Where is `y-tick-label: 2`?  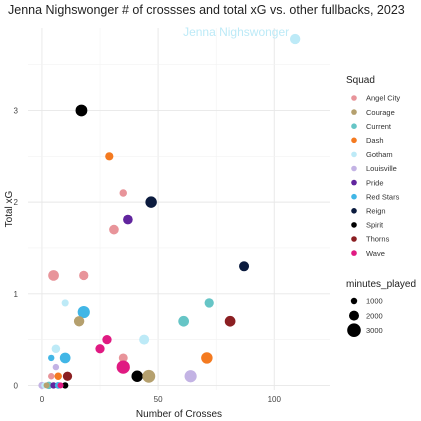
y-tick-label: 2 is located at coordinates (16, 202).